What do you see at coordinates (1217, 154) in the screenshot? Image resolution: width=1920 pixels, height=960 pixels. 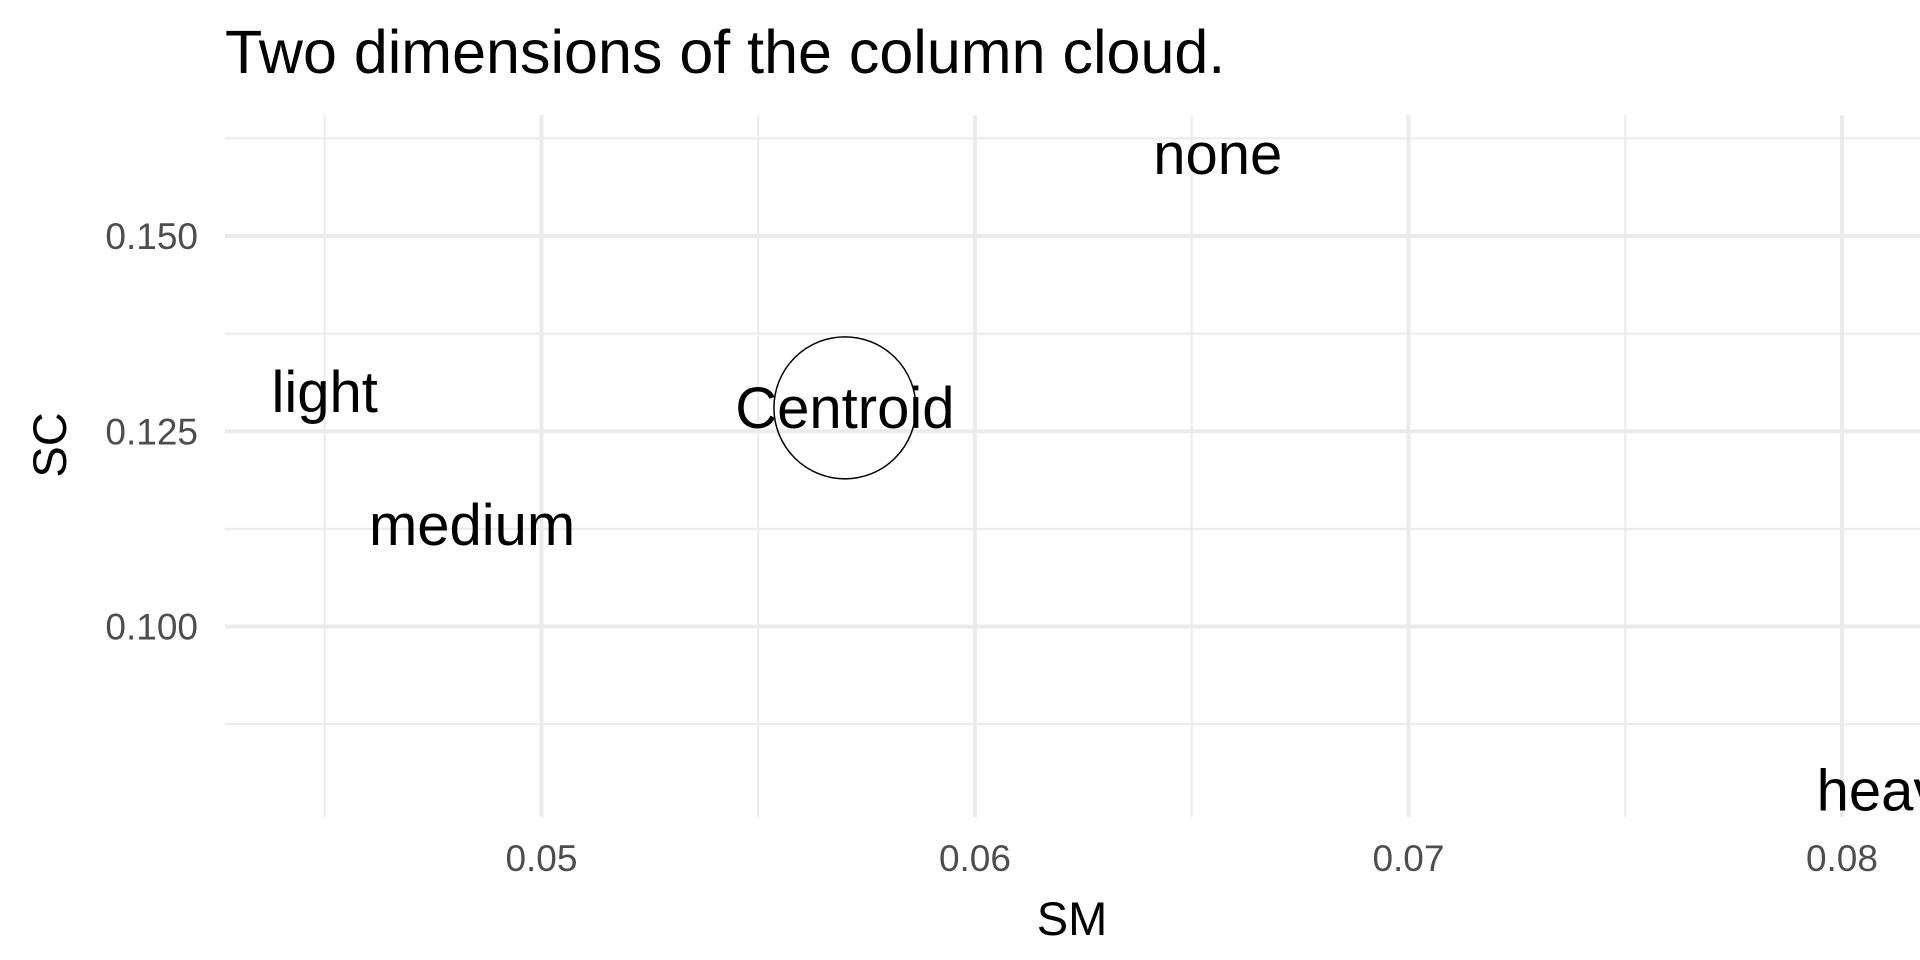 I see `point-label-none: none` at bounding box center [1217, 154].